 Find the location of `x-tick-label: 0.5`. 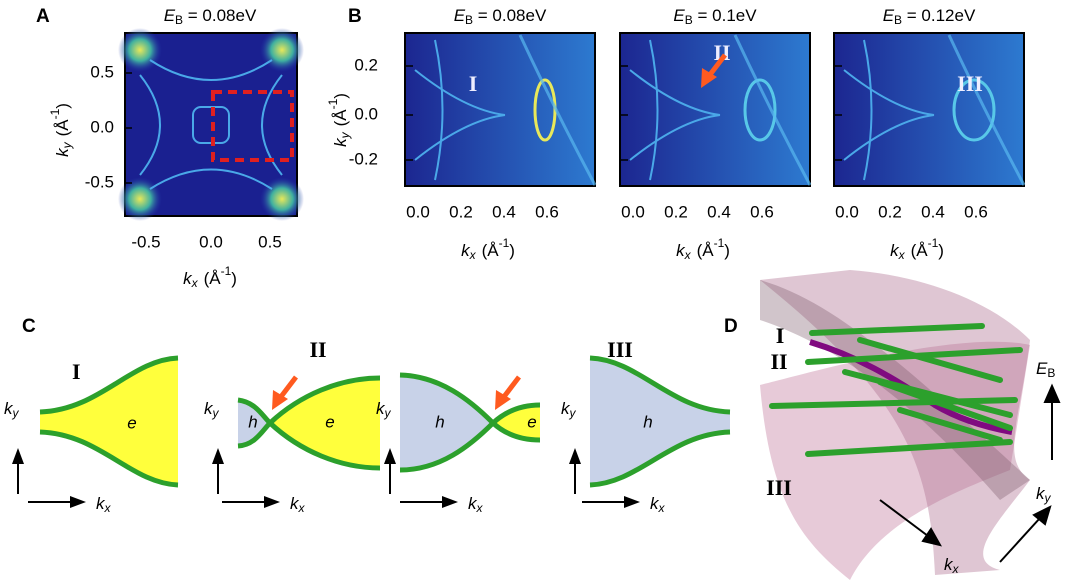

x-tick-label: 0.5 is located at coordinates (270, 241).